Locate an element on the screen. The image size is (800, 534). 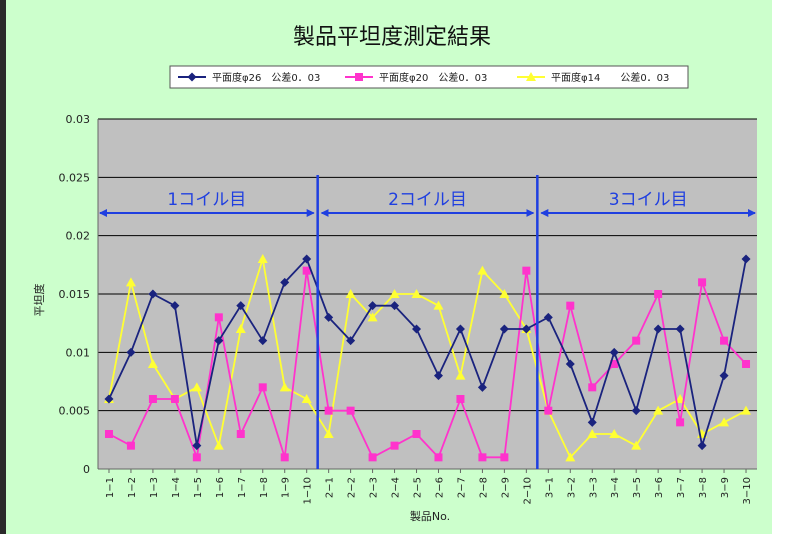
legend-label: 平面度φ20 公差0．03 is located at coordinates (433, 77).